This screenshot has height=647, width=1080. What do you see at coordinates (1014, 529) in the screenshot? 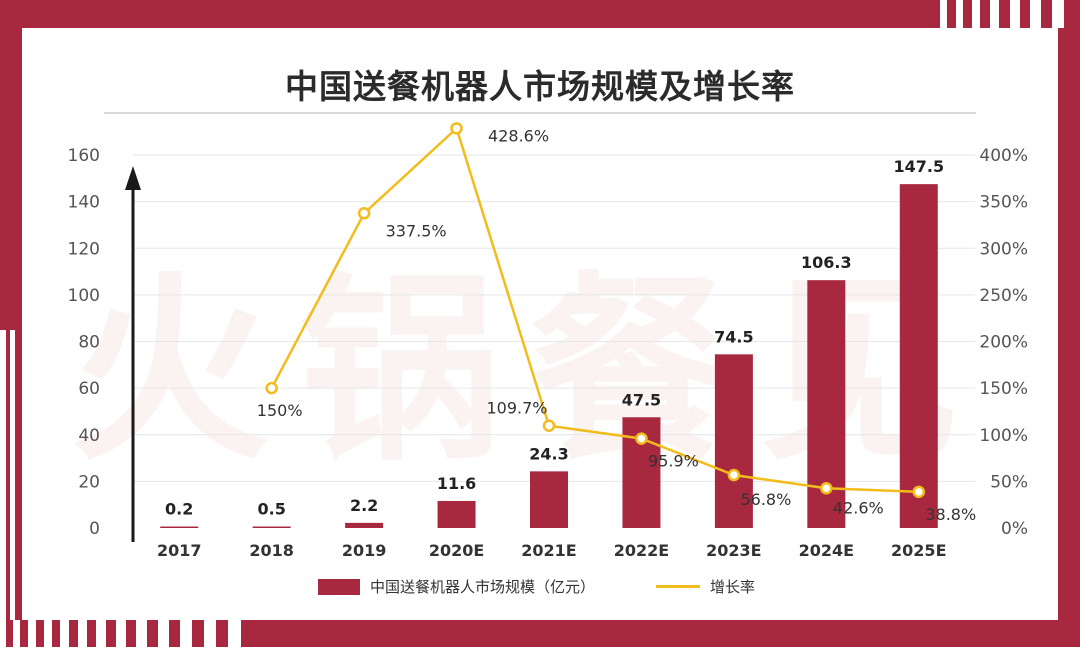
I see `y-right-tick-label: 0%` at bounding box center [1014, 529].